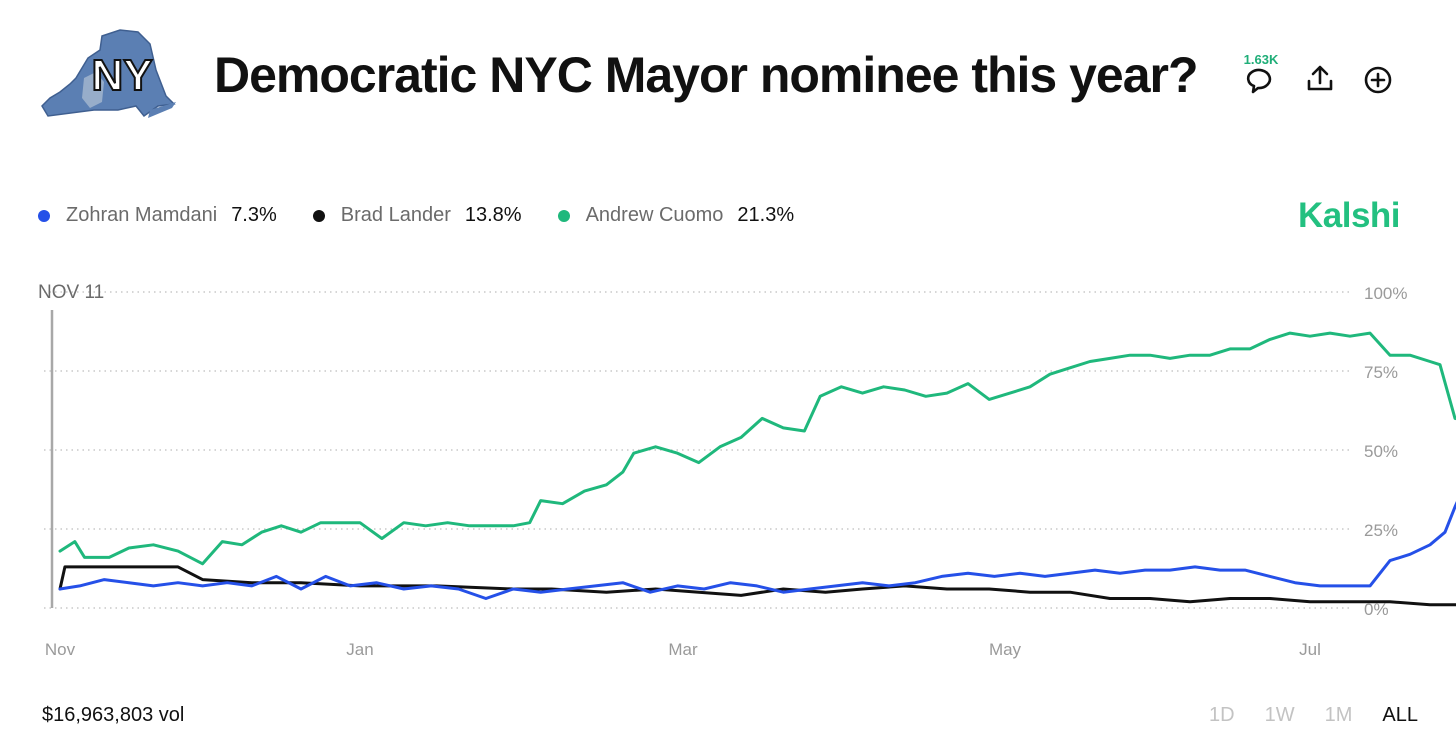 The width and height of the screenshot is (1456, 748). I want to click on y-tick-label: 75%, so click(1381, 372).